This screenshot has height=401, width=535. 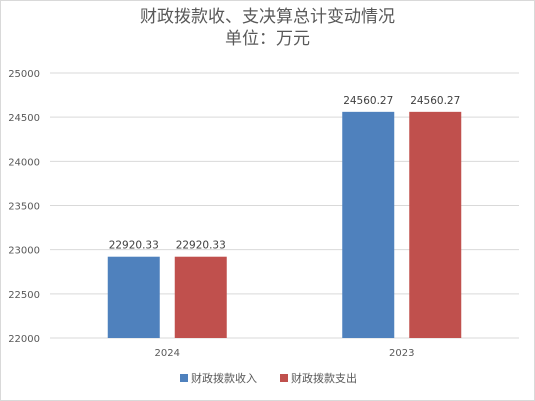 What do you see at coordinates (200, 297) in the screenshot?
I see `bar-财政拨款支出-2024` at bounding box center [200, 297].